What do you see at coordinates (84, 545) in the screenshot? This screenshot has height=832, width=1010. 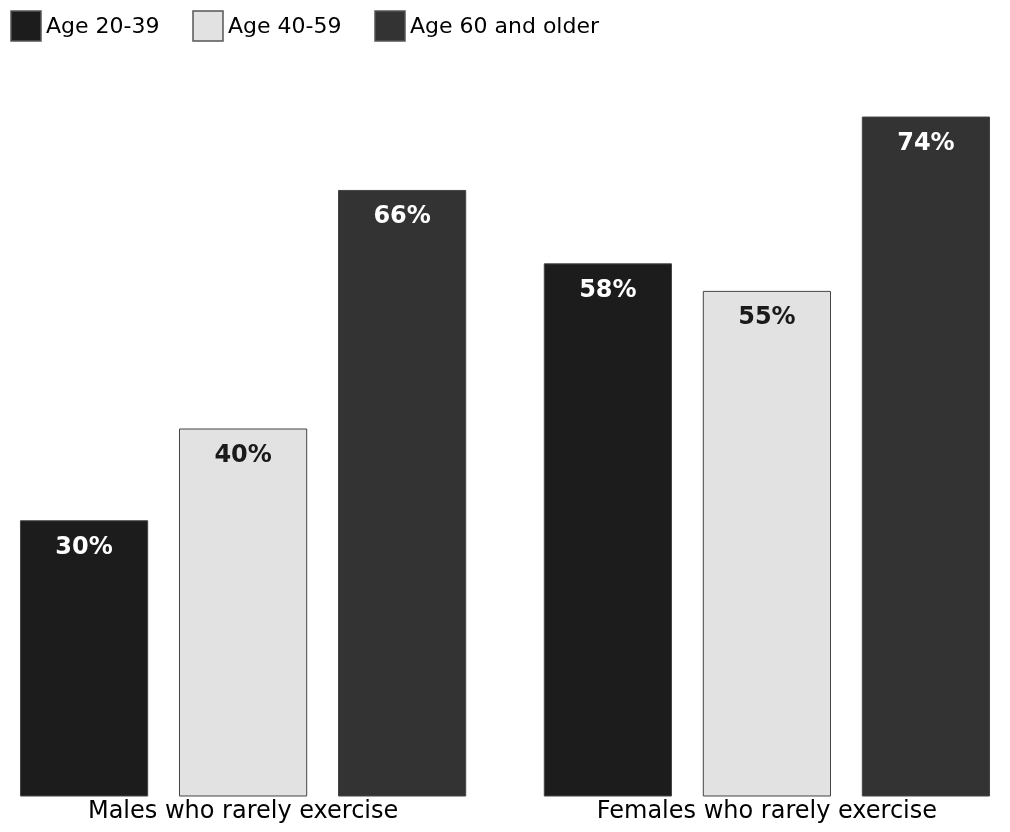 I see `data-label: 30%` at bounding box center [84, 545].